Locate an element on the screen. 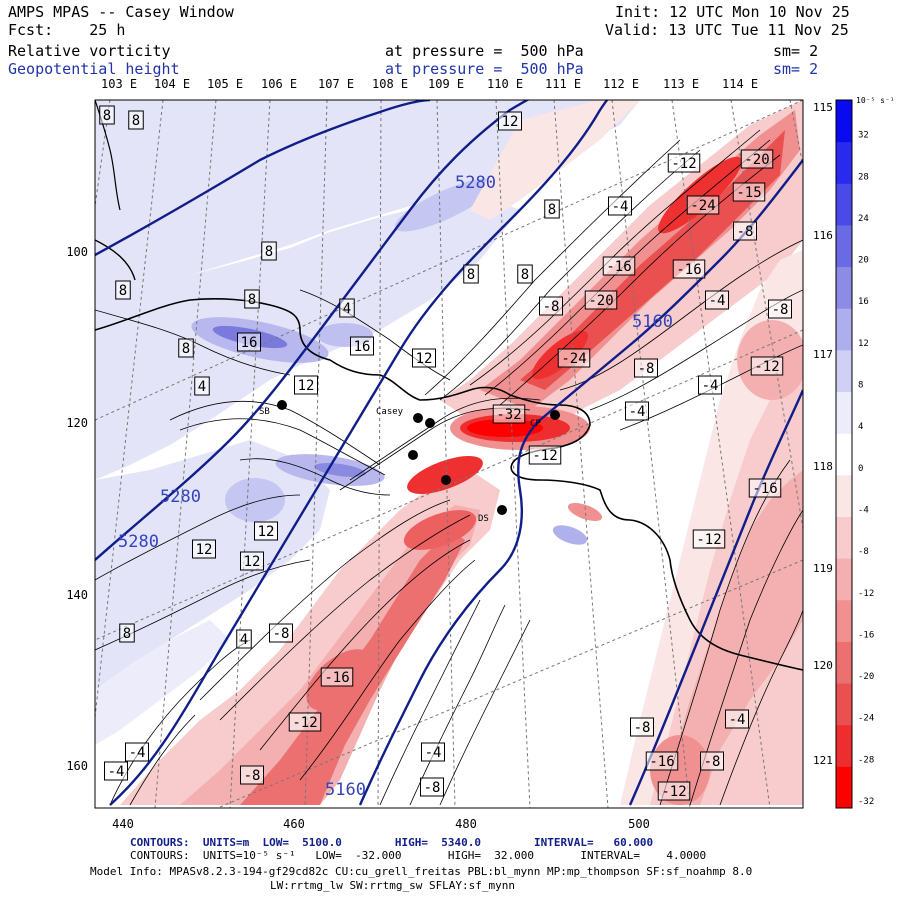 The width and height of the screenshot is (900, 900). lon-label: 103 E is located at coordinates (119, 84).